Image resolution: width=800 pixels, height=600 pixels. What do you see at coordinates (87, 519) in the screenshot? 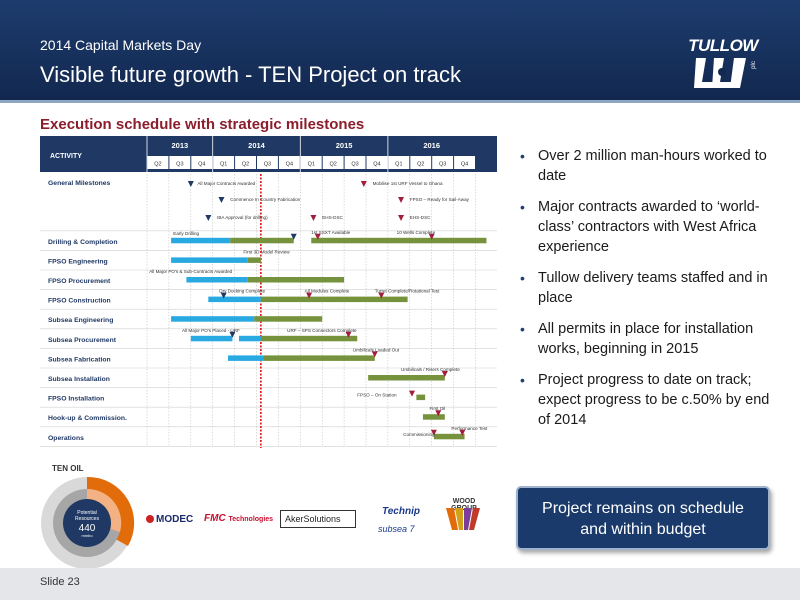
I see `donut-center-line2: Resources` at bounding box center [87, 519].